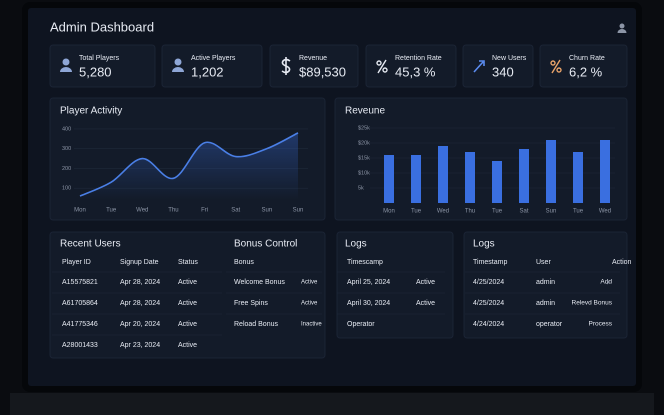 The height and width of the screenshot is (415, 664). What do you see at coordinates (66, 129) in the screenshot?
I see `y-tick-label: 400` at bounding box center [66, 129].